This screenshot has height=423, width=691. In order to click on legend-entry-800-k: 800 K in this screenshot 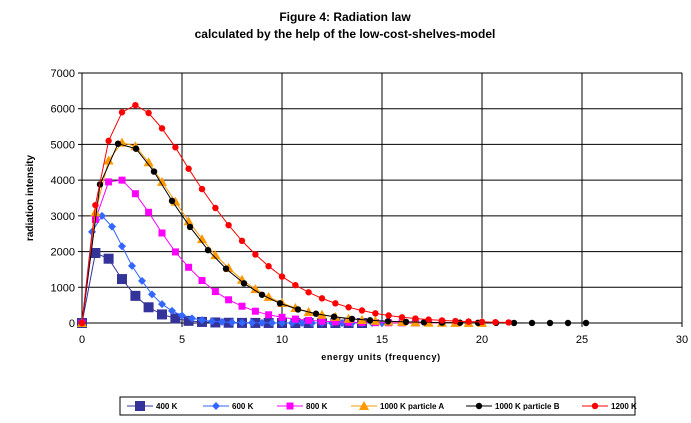, I will do `click(302, 406)`.